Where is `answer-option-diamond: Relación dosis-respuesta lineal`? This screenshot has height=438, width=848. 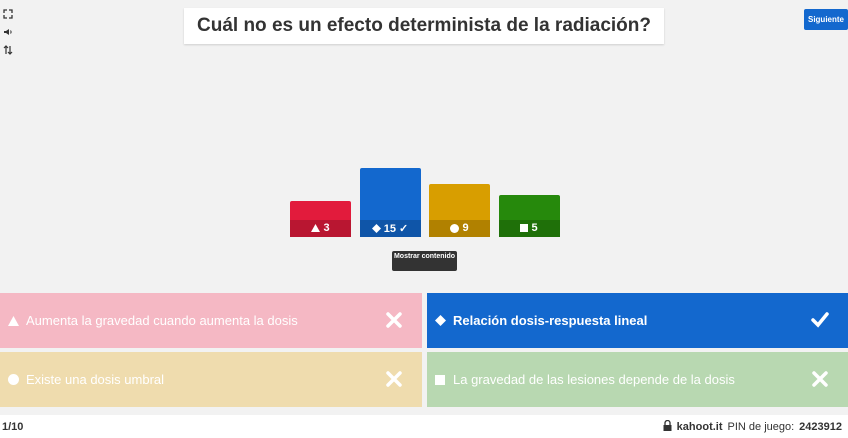
answer-option-diamond: Relación dosis-respuesta lineal is located at coordinates (637, 320).